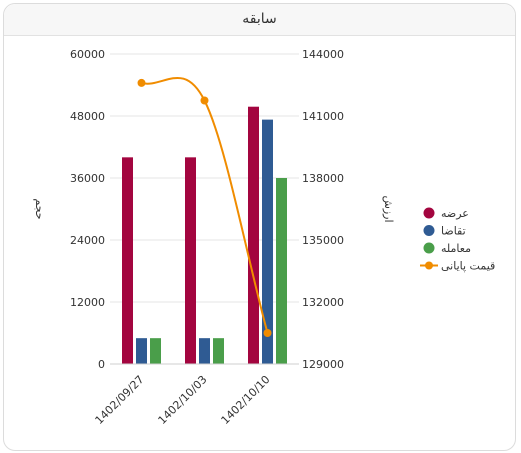 Image resolution: width=521 pixels, height=453 pixels. I want to click on y-right-tick-label: 144000, so click(323, 54).